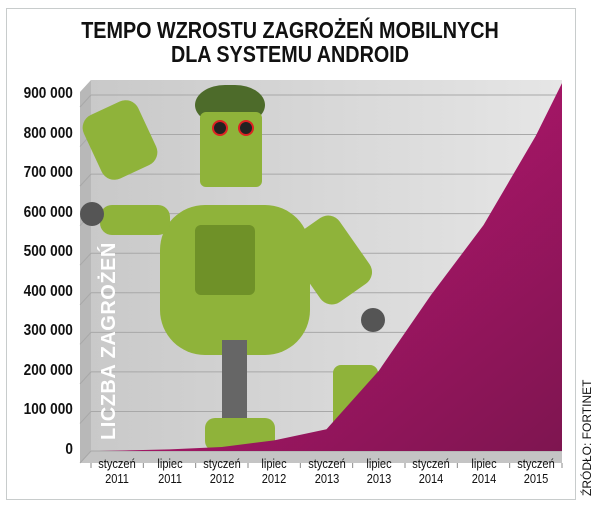 This screenshot has width=600, height=506. I want to click on x-tick-label: styczeń 2013, so click(326, 471).